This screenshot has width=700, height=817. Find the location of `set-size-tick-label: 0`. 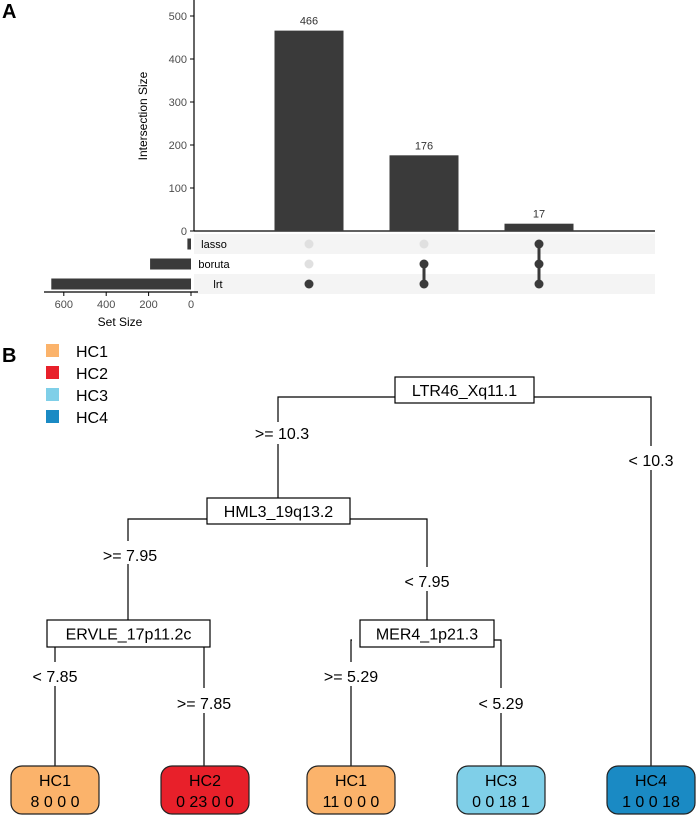

set-size-tick-label: 0 is located at coordinates (191, 305).